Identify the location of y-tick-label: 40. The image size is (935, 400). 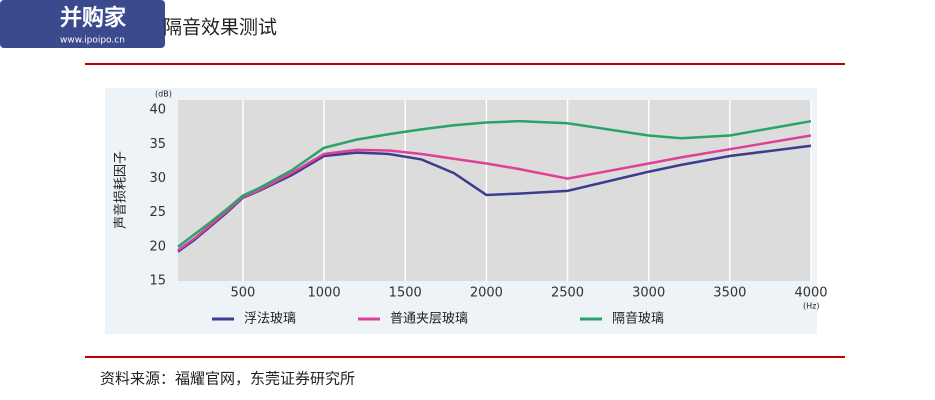
(157, 110).